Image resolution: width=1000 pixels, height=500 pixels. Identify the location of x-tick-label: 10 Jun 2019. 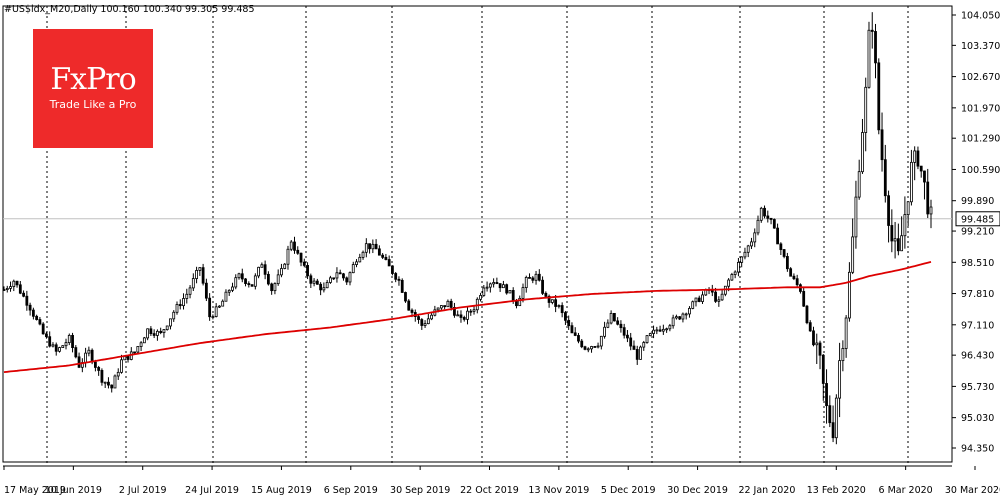
(73, 490).